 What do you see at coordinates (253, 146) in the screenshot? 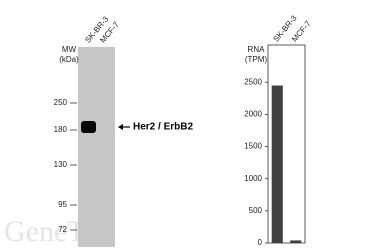
I see `y-tick-label: 1500` at bounding box center [253, 146].